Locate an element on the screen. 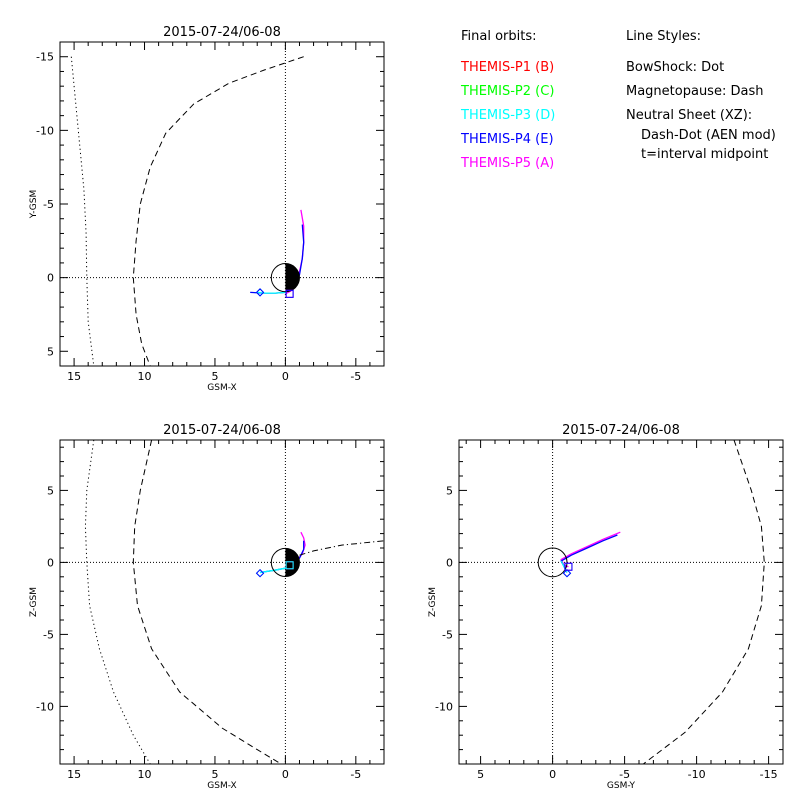 This screenshot has height=800, width=800. legend-style-2: Magnetopause: Dash is located at coordinates (694, 91).